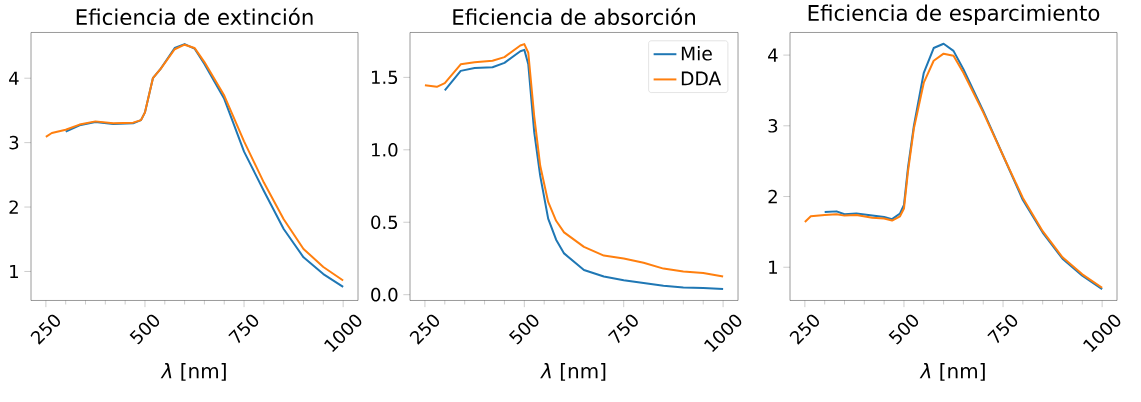 This screenshot has width=1141, height=402. What do you see at coordinates (384, 294) in the screenshot?
I see `y-tick-label: 0.0` at bounding box center [384, 294].